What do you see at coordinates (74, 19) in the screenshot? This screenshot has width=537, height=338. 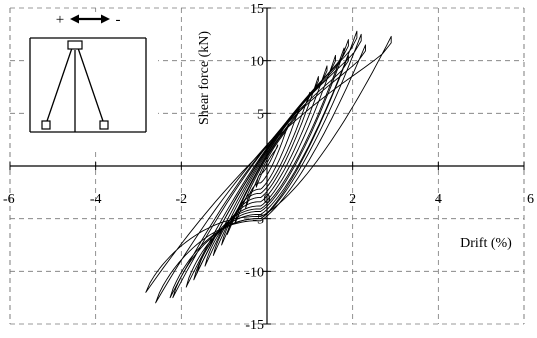 I see `inset-arrow-left-head-icon` at bounding box center [74, 19].